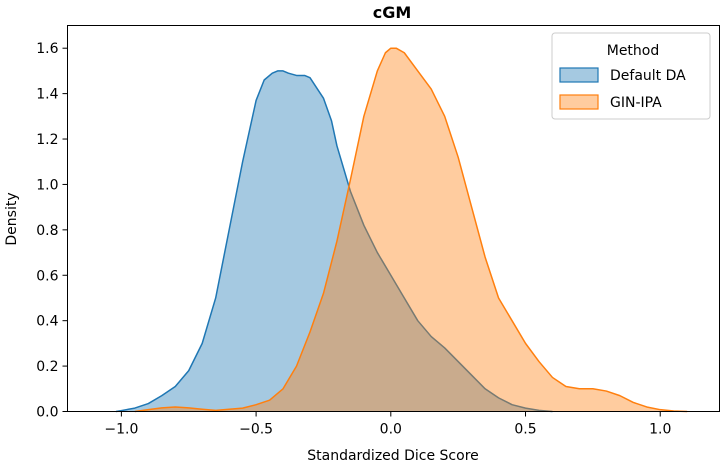 This screenshot has height=472, width=722. I want to click on x-axis: −1.0 −0.5 0.0 0.5 1.0, so click(387, 424).